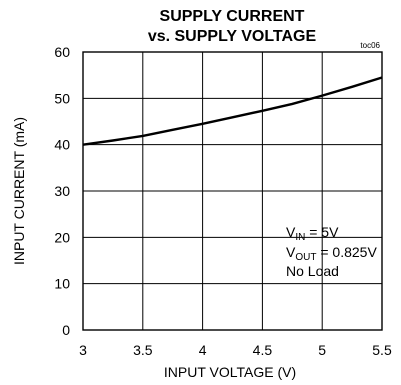  I want to click on figure-tag: toc06, so click(370, 45).